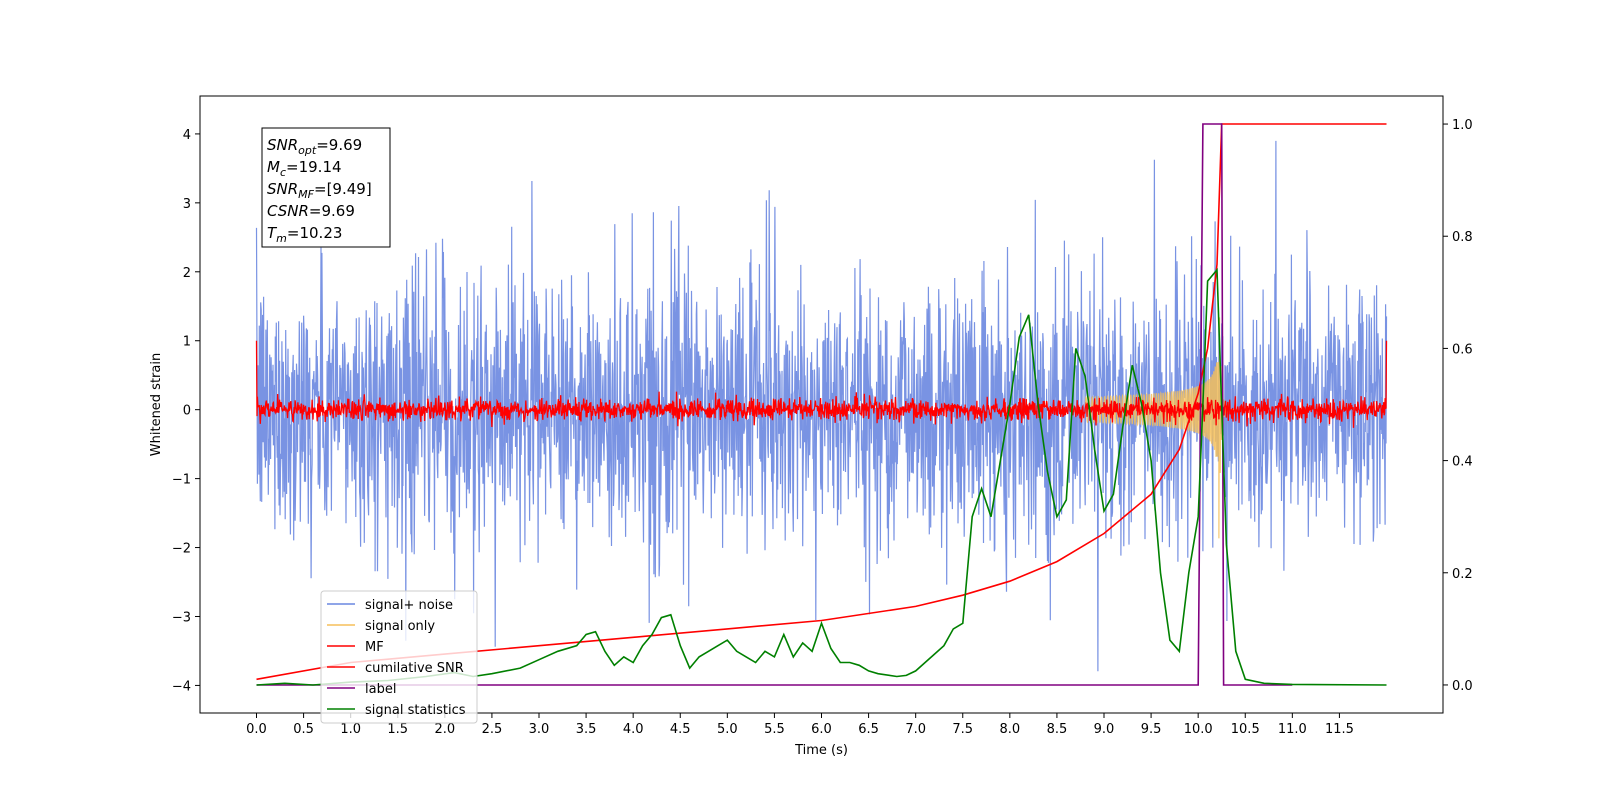 This screenshot has height=800, width=1600. Describe the element at coordinates (187, 273) in the screenshot. I see `y-tick-label: 2` at that location.